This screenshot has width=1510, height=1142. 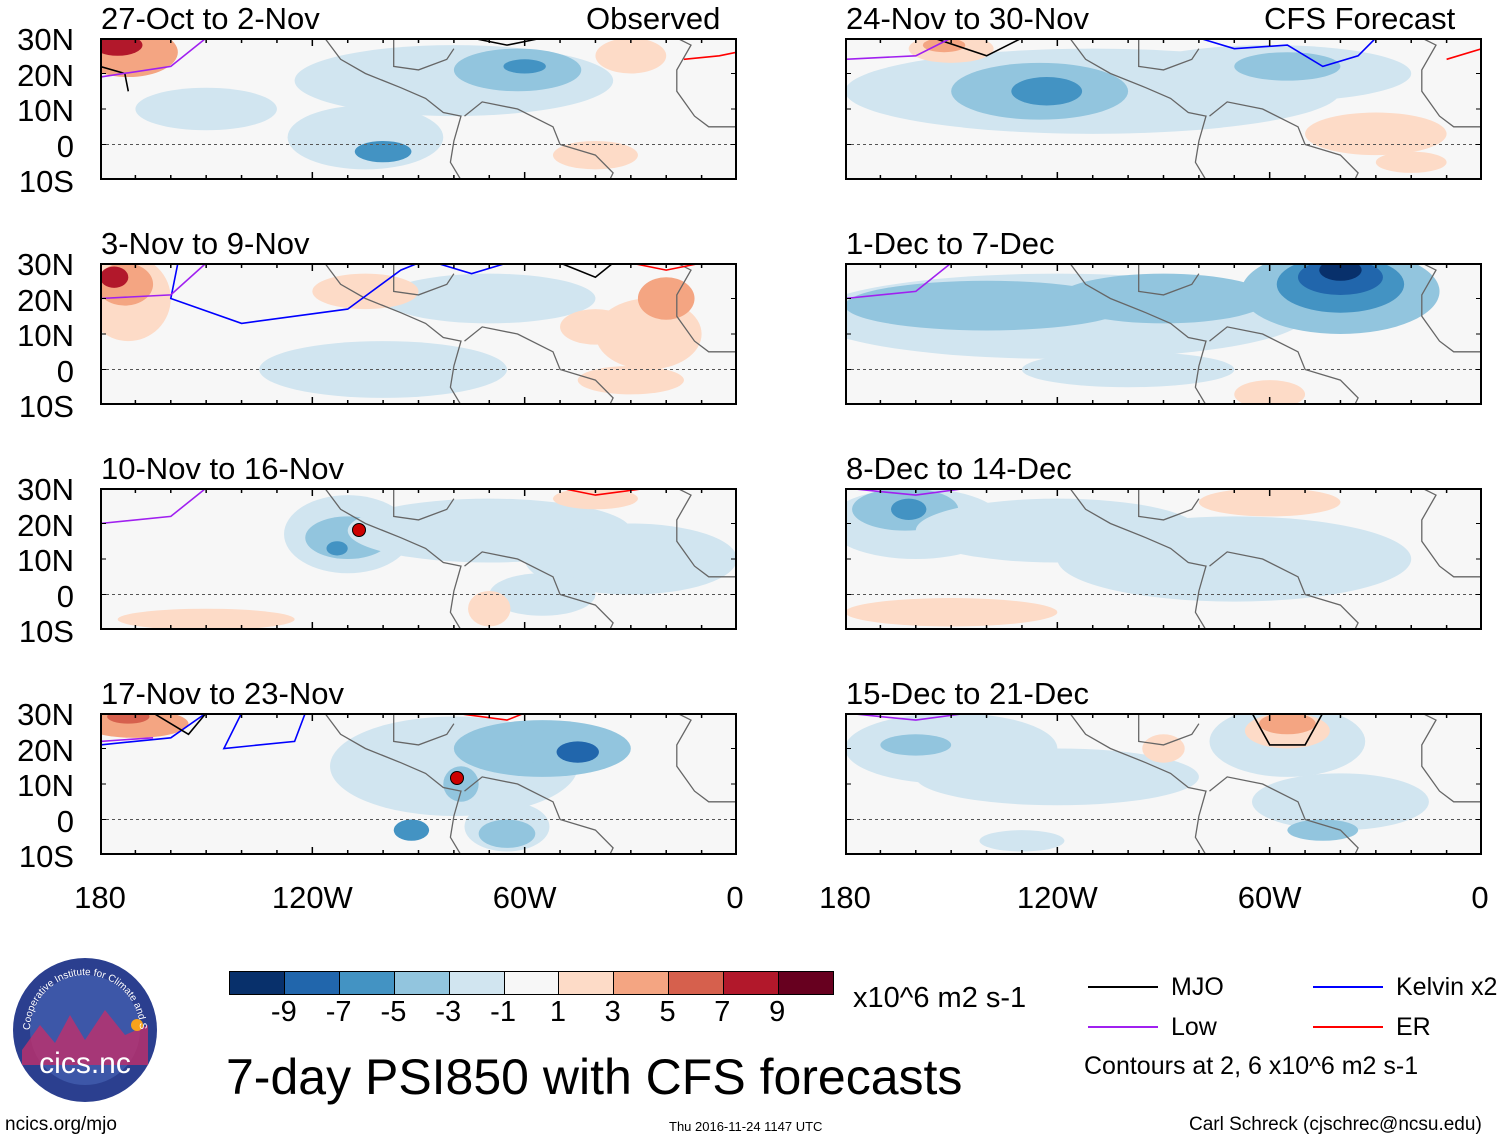 What do you see at coordinates (222, 468) in the screenshot?
I see `panel-title: 10-Nov to 16-Nov` at bounding box center [222, 468].